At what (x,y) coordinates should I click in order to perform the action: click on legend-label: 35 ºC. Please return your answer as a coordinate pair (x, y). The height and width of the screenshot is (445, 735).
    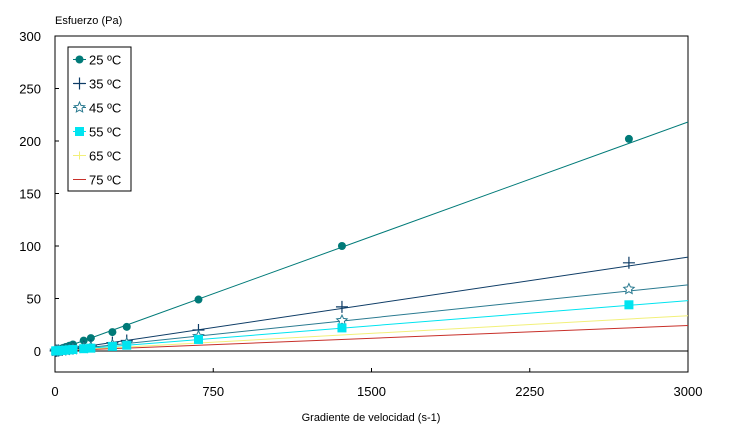
    Looking at the image, I should click on (105, 84).